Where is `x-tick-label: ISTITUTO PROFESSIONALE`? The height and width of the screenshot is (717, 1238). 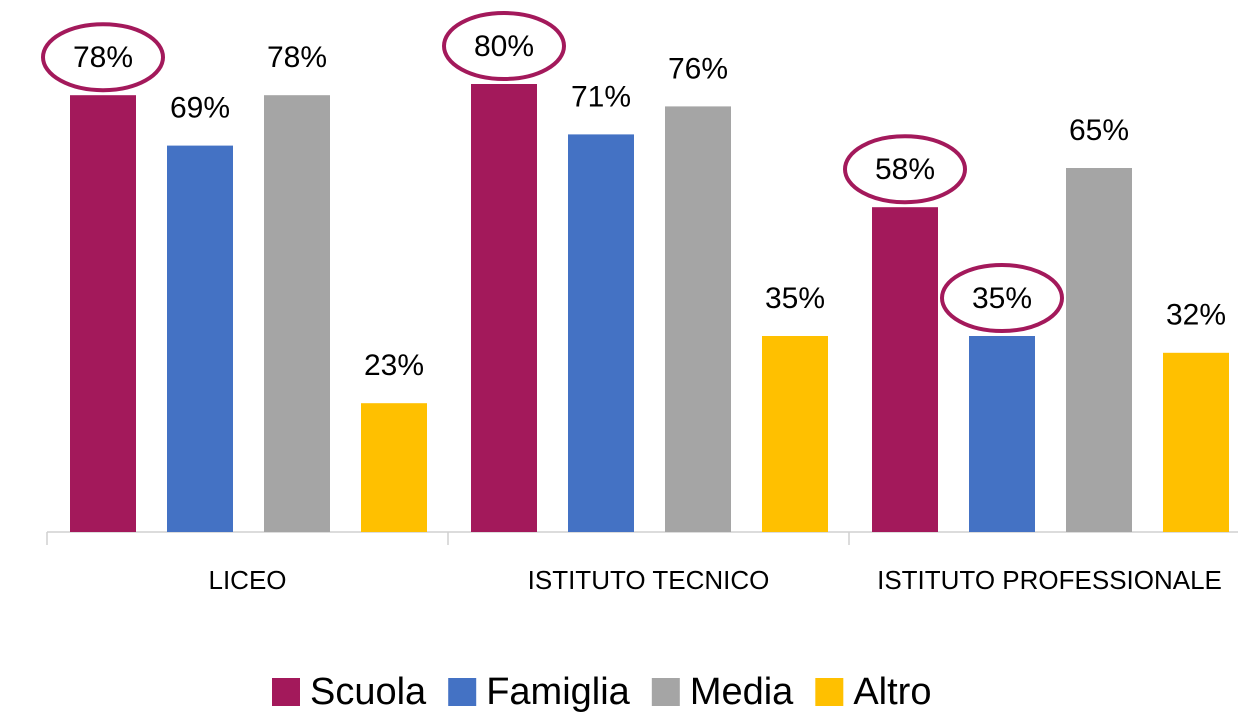 x-tick-label: ISTITUTO PROFESSIONALE is located at coordinates (1049, 580).